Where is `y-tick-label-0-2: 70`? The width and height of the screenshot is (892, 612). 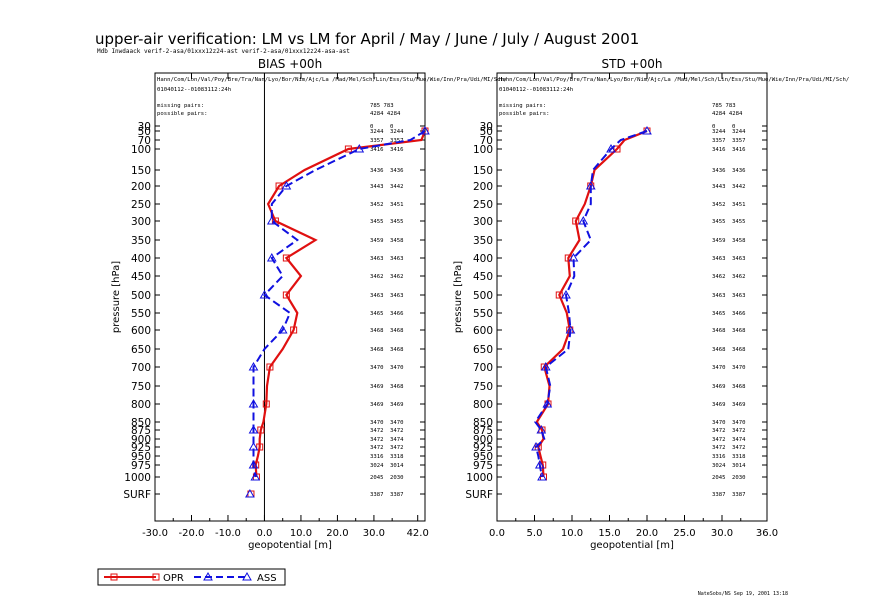 y-tick-label-0-2: 70 is located at coordinates (144, 141).